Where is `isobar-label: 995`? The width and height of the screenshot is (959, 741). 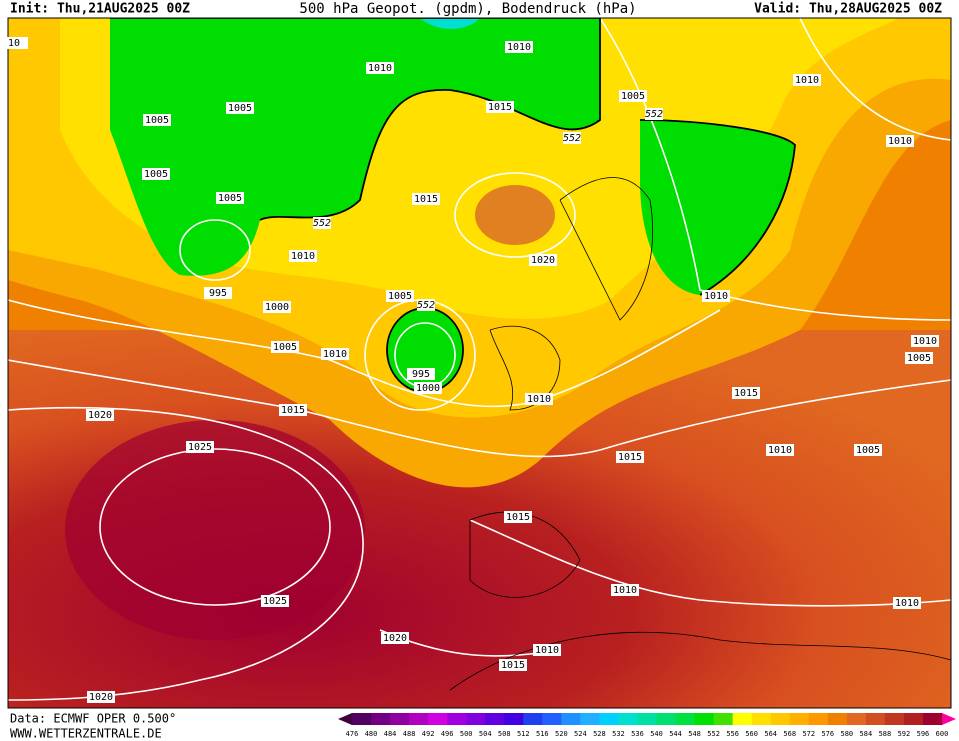
isobar-label: 995 is located at coordinates (218, 293).